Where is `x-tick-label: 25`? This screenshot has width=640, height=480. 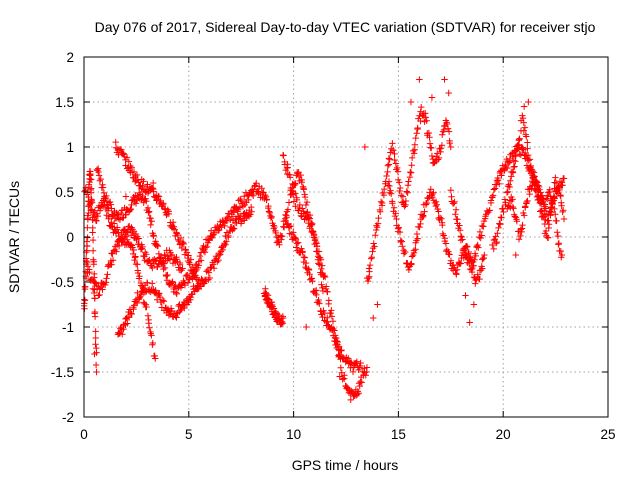 x-tick-label: 25 is located at coordinates (607, 434).